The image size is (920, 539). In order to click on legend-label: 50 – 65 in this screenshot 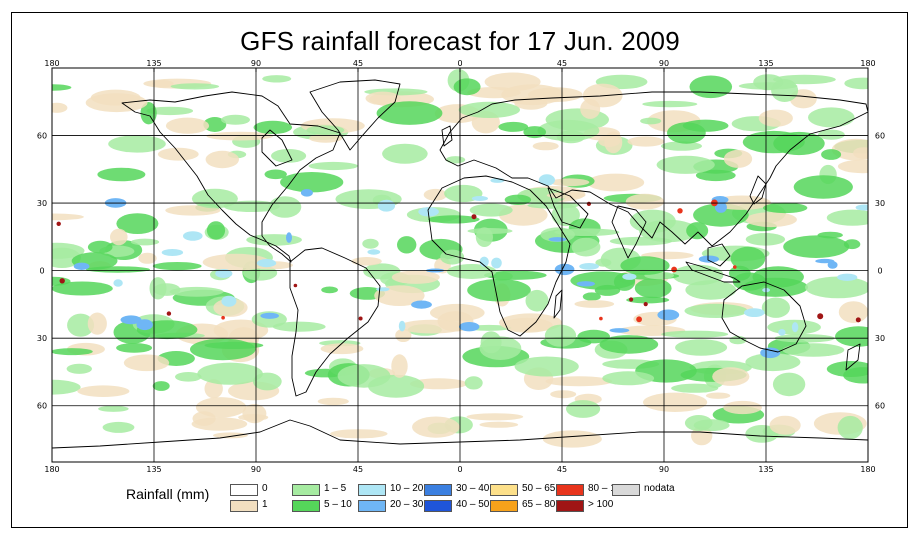, I will do `click(539, 488)`.